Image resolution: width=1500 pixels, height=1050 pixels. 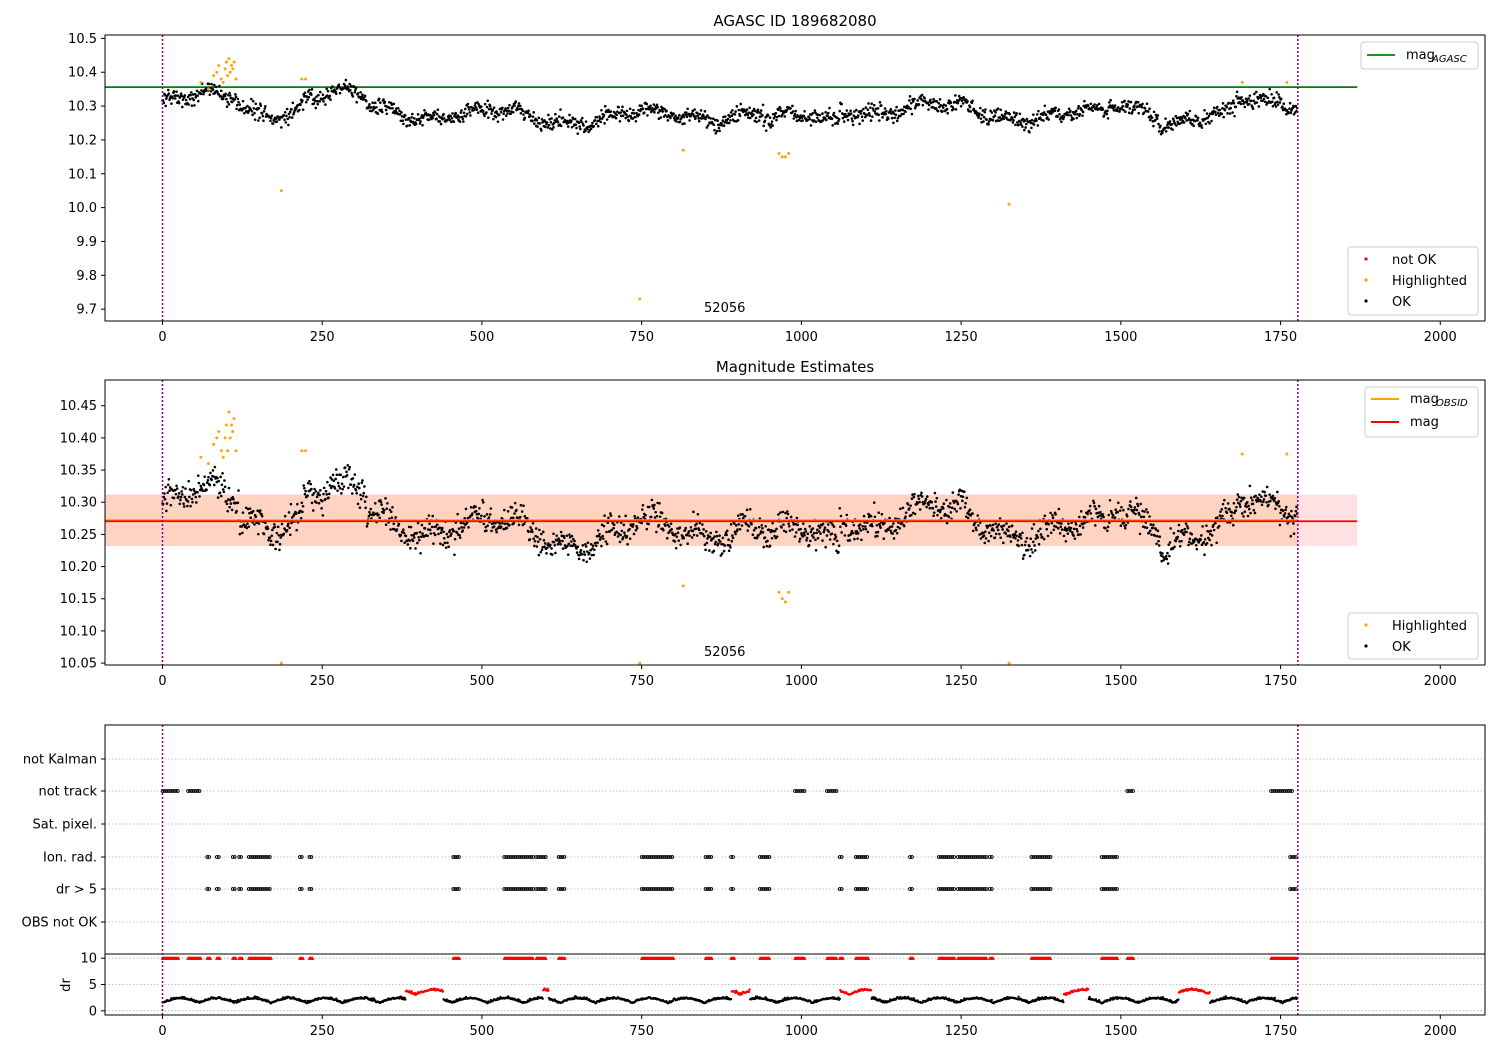 I want to click on x-tick-label: 250, so click(x=322, y=681).